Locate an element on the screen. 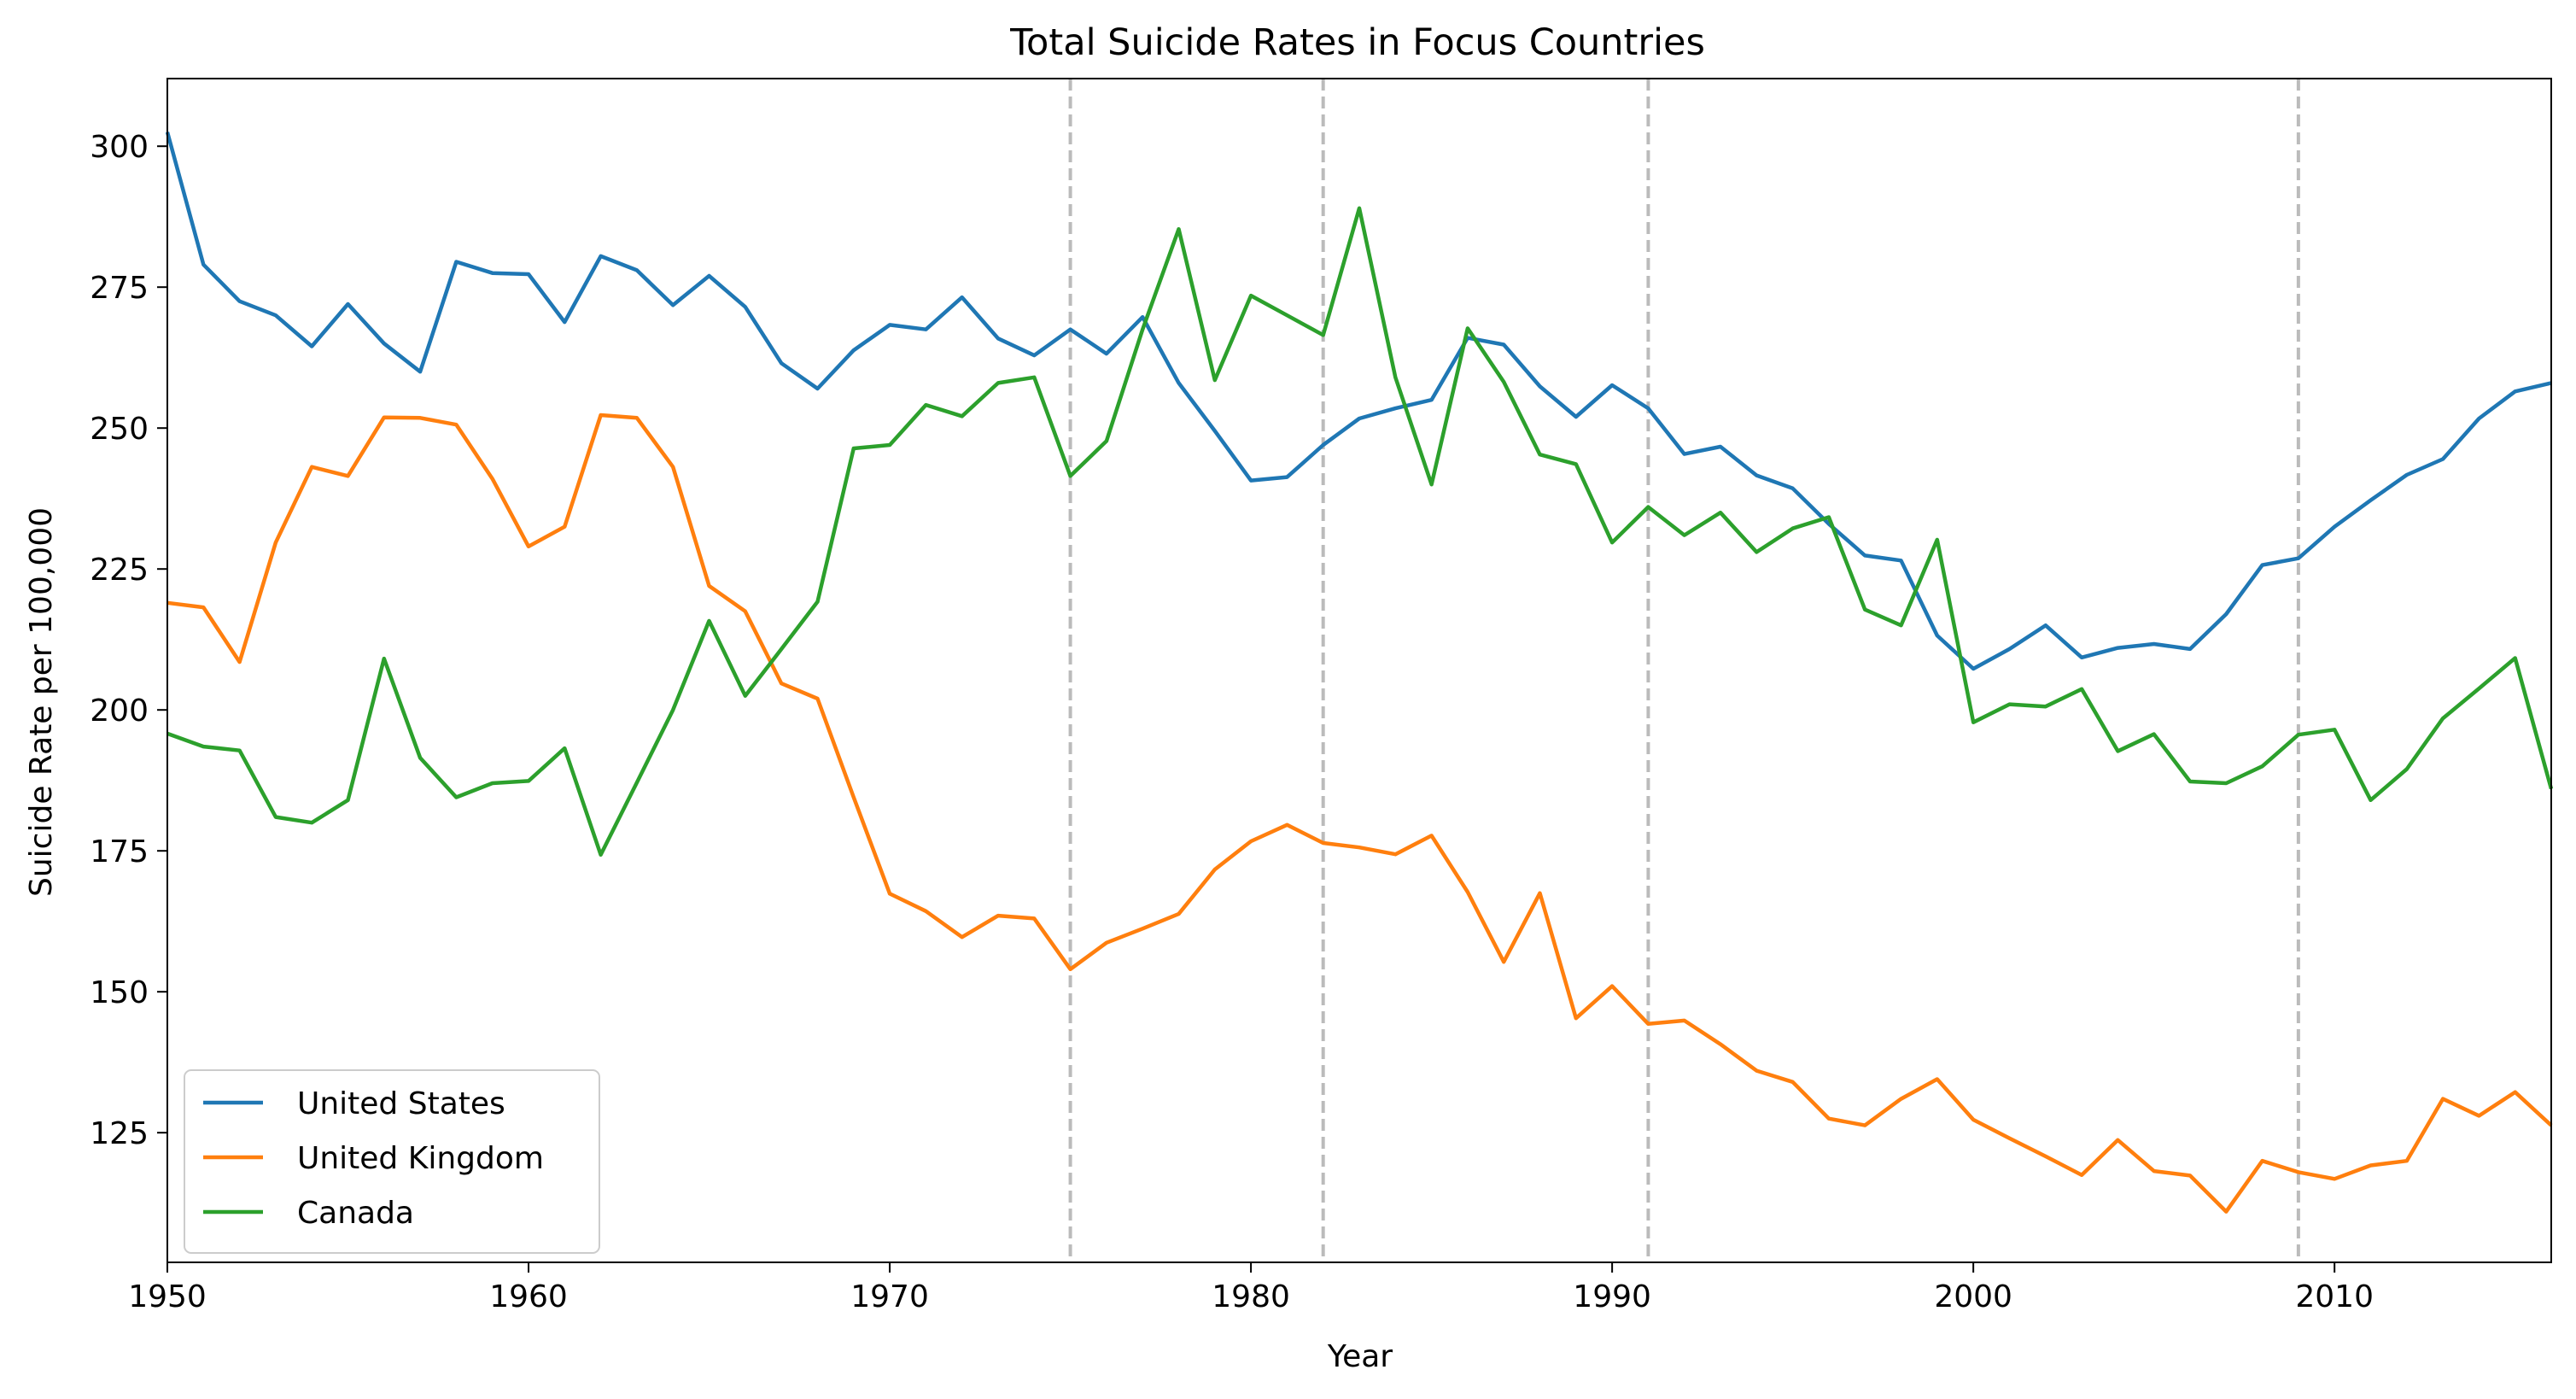  y-tick-label: 200 is located at coordinates (120, 711).